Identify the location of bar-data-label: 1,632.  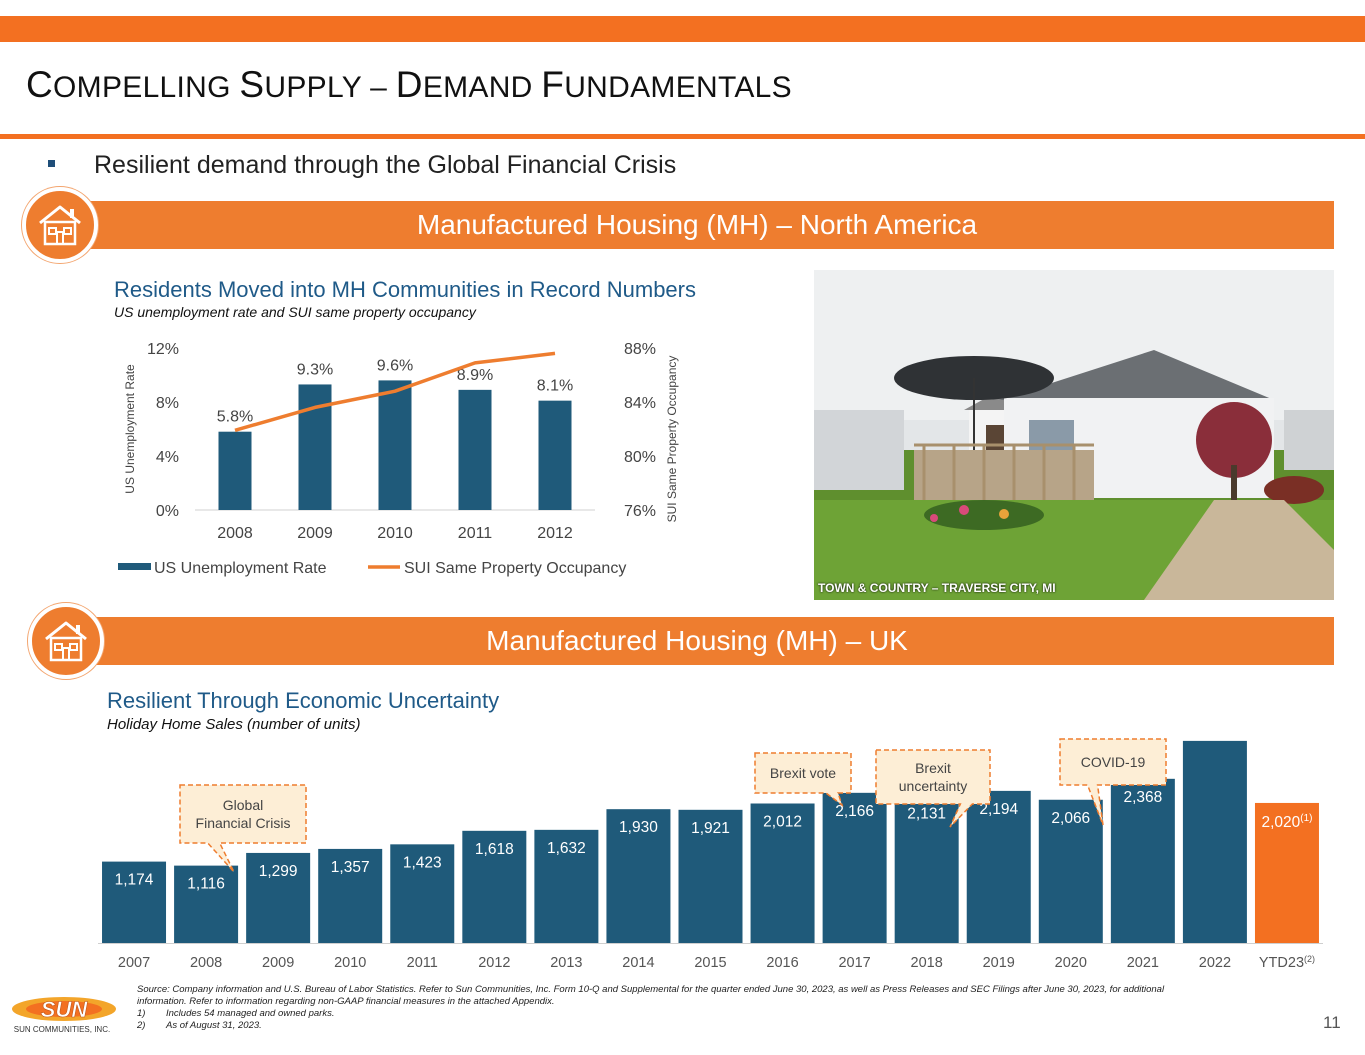
(566, 848).